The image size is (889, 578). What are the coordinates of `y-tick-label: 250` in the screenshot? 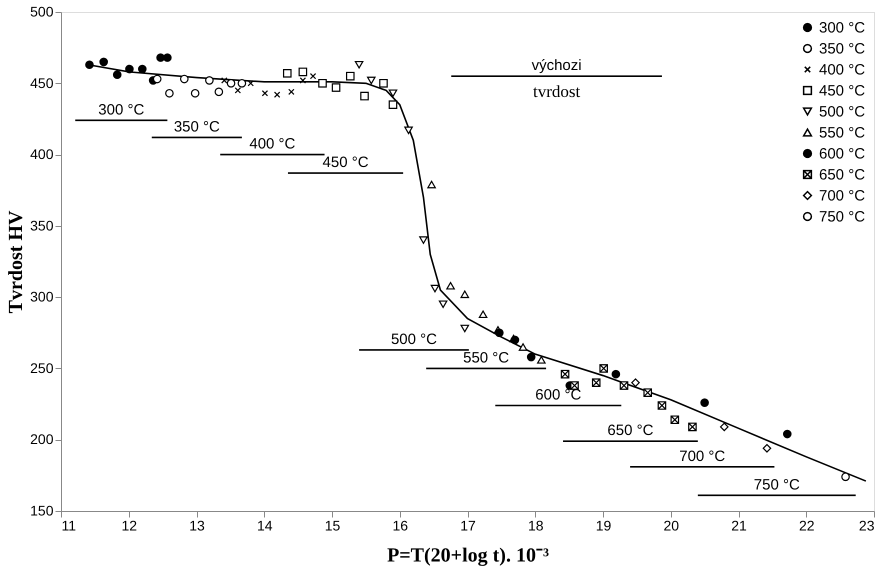 It's located at (42, 368).